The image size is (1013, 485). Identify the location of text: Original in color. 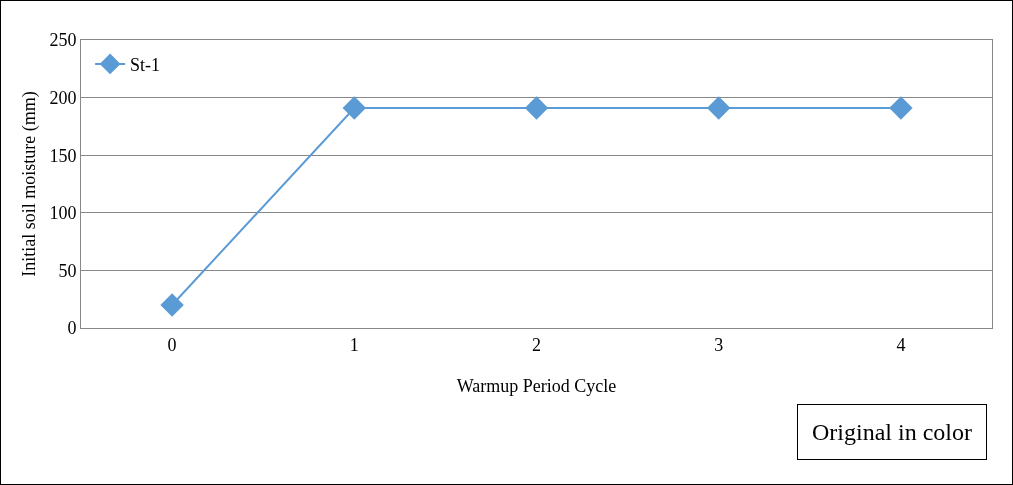
(892, 432).